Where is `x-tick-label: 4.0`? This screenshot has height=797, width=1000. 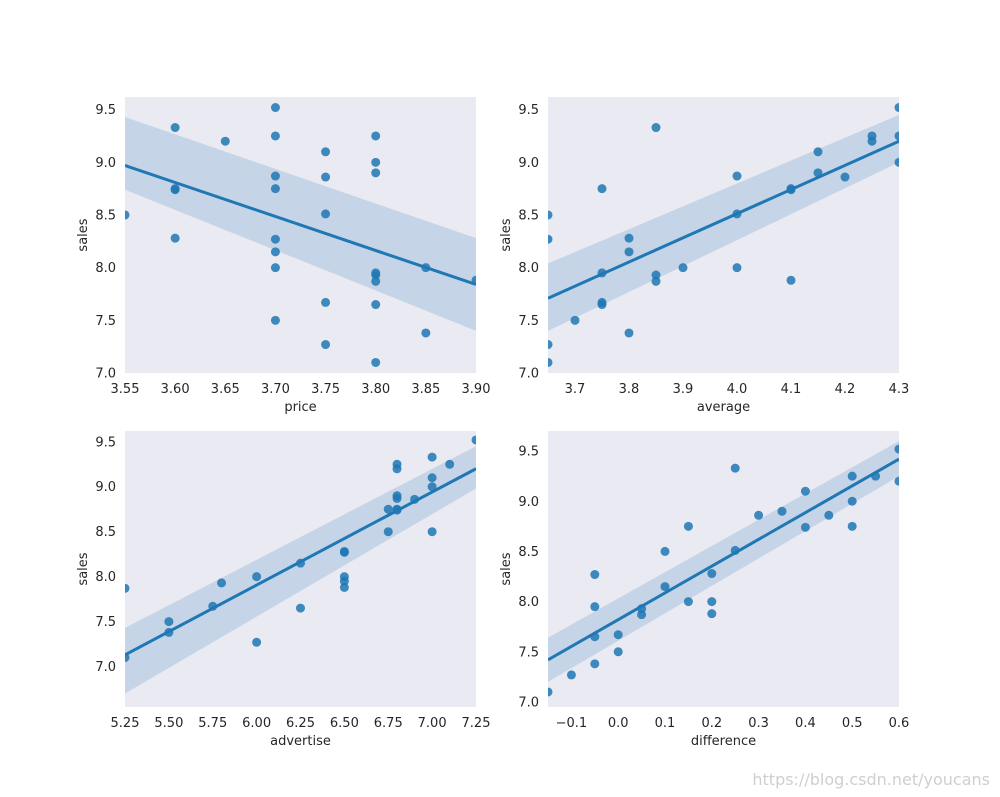
x-tick-label: 4.0 is located at coordinates (737, 389).